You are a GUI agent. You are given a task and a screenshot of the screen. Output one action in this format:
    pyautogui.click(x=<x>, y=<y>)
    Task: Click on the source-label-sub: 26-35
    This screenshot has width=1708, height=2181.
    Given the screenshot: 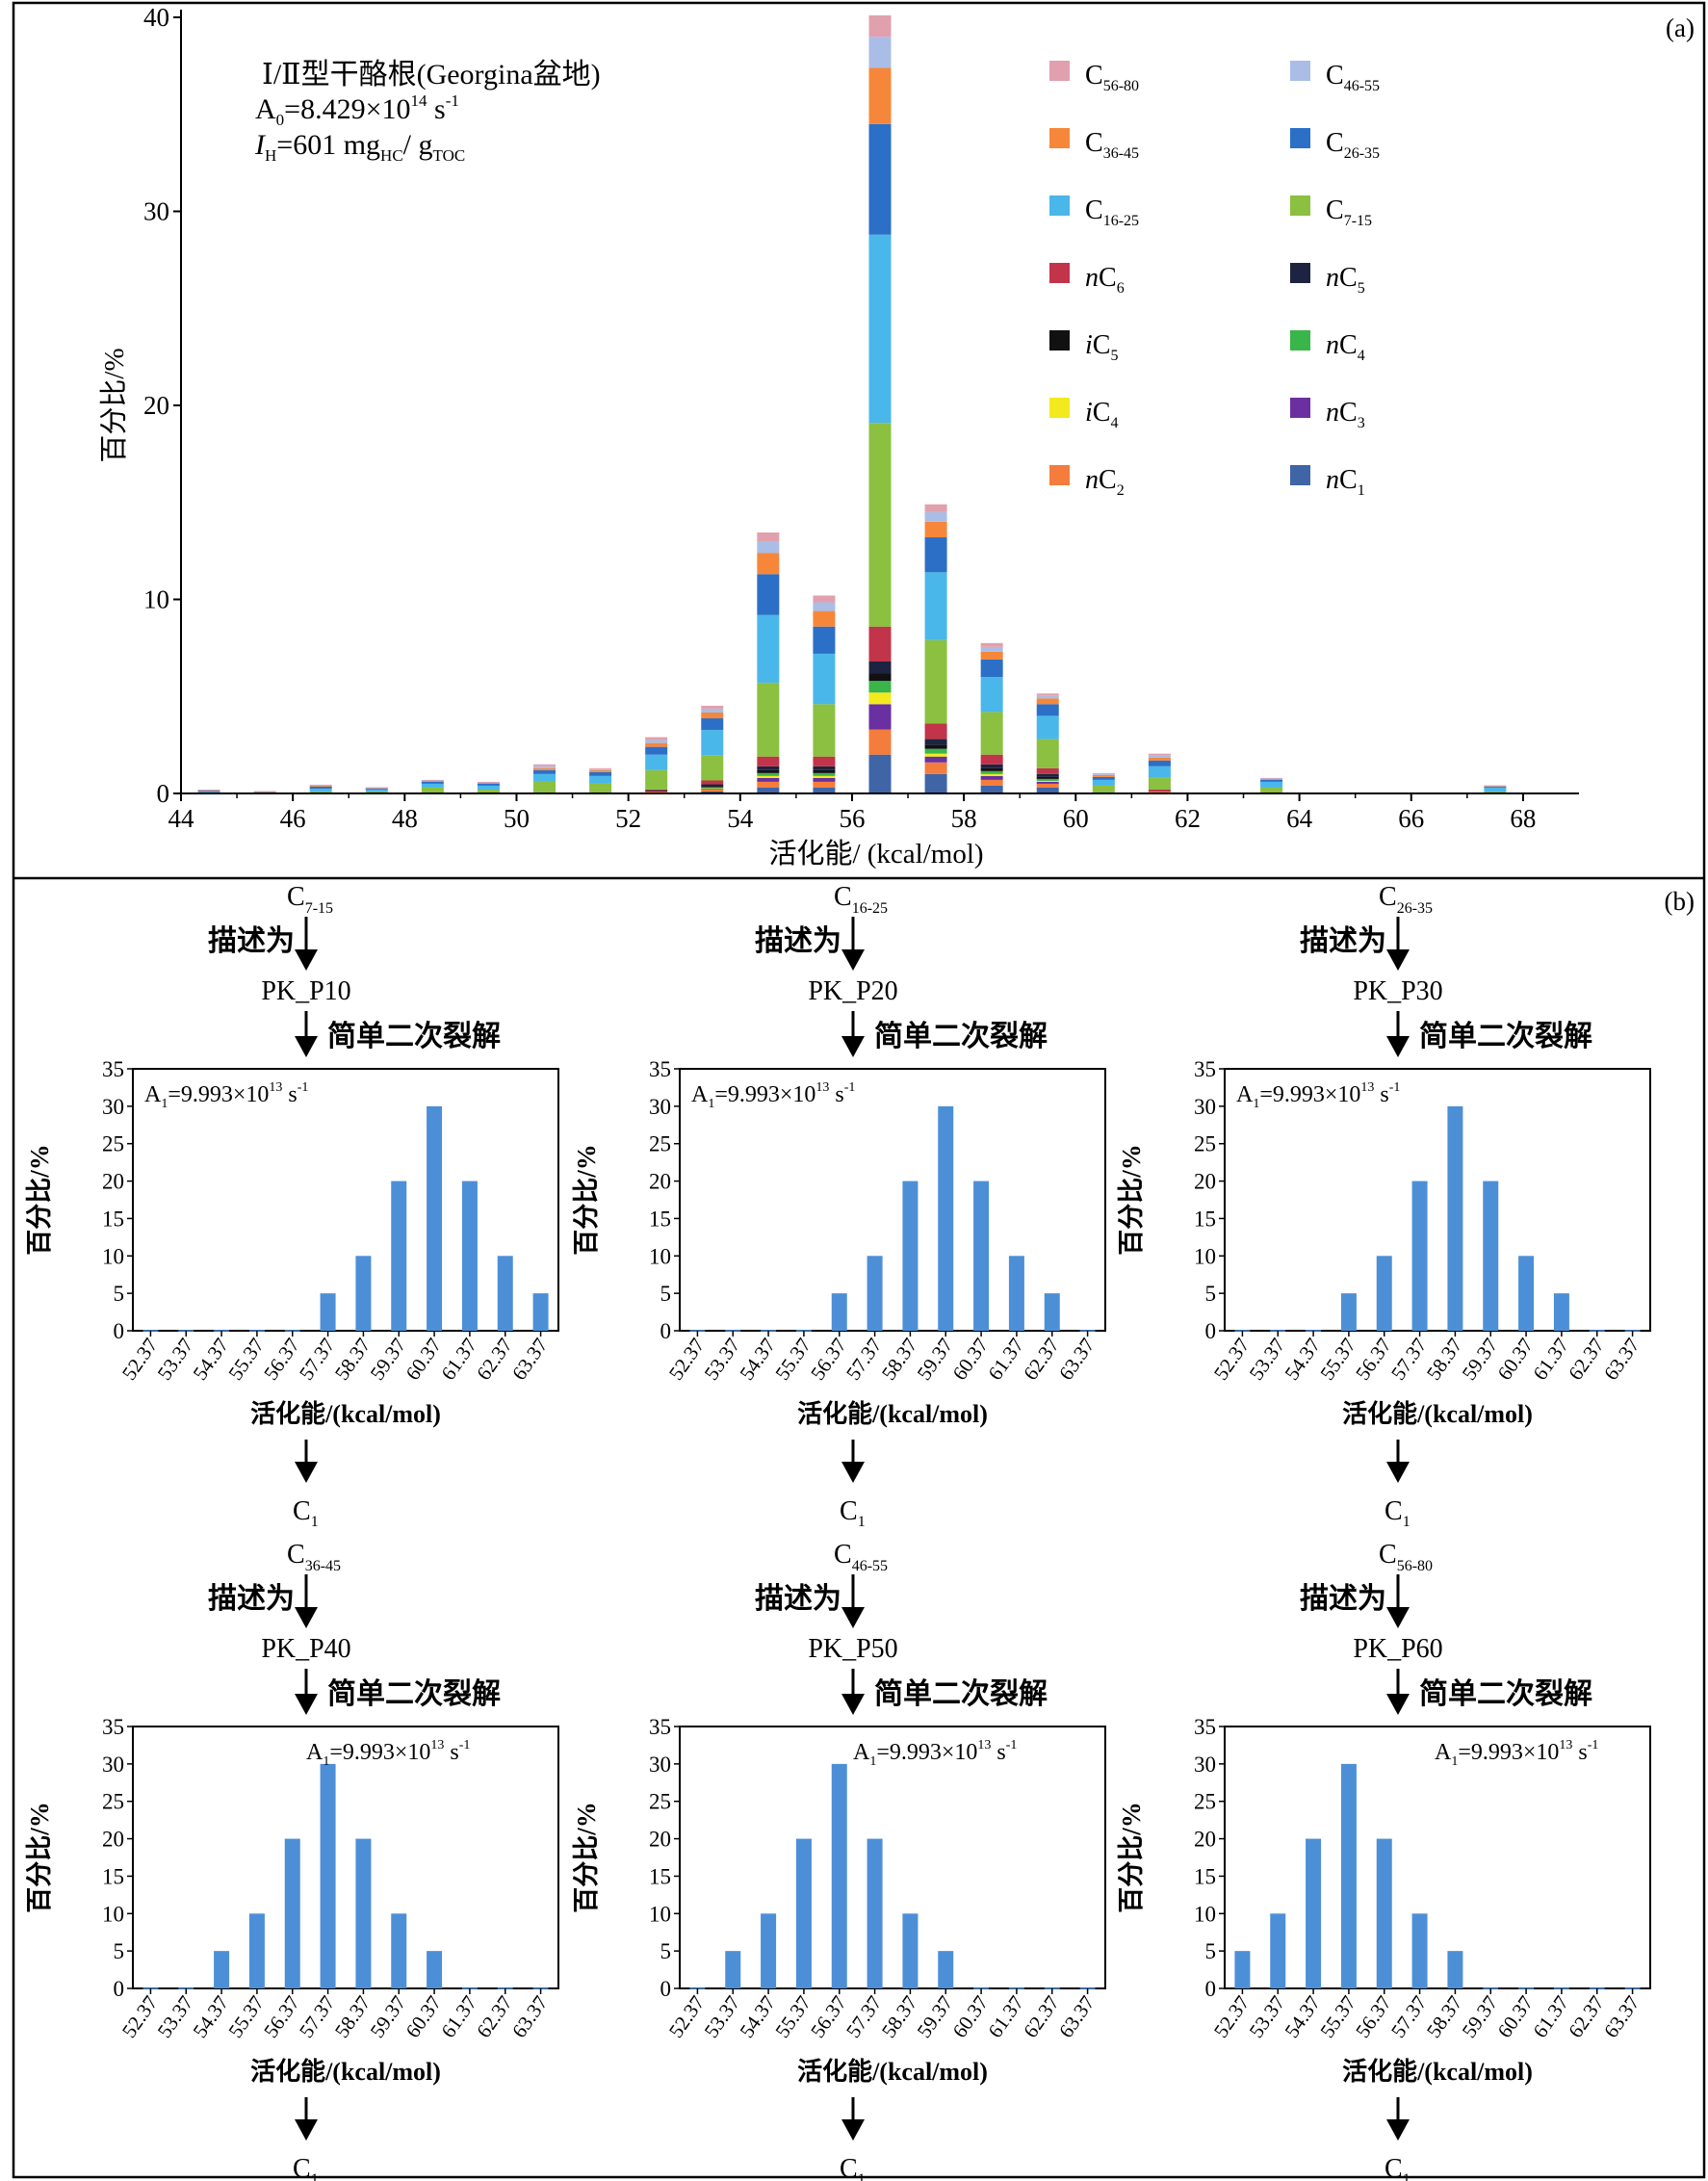 What is the action you would take?
    pyautogui.click(x=1415, y=908)
    